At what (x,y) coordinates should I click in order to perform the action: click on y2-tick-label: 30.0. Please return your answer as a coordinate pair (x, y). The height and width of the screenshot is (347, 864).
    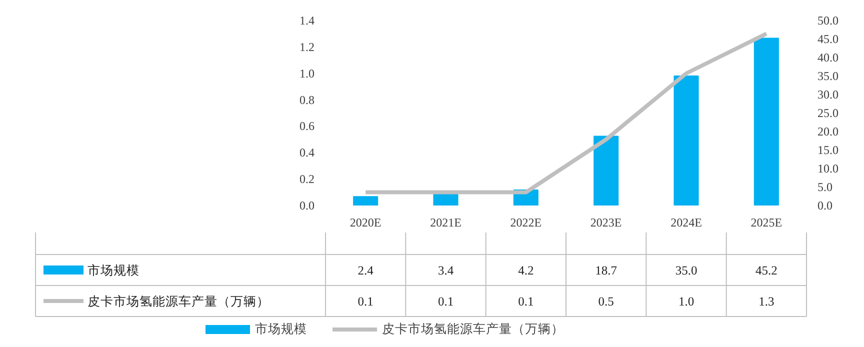
    Looking at the image, I should click on (828, 95).